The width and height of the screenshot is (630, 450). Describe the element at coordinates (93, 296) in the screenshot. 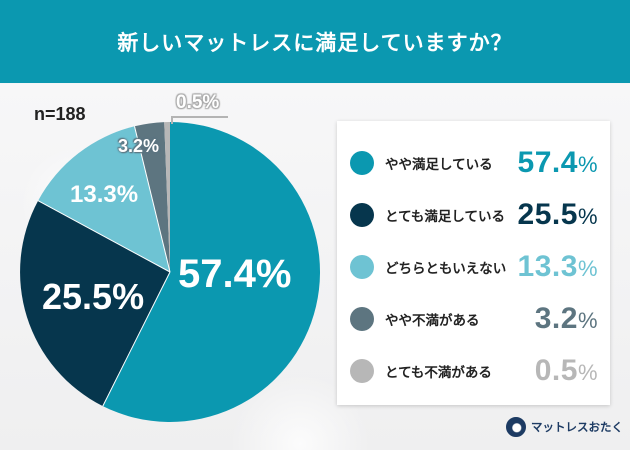

I see `slice-label-very-satisfied: 25.5%` at that location.